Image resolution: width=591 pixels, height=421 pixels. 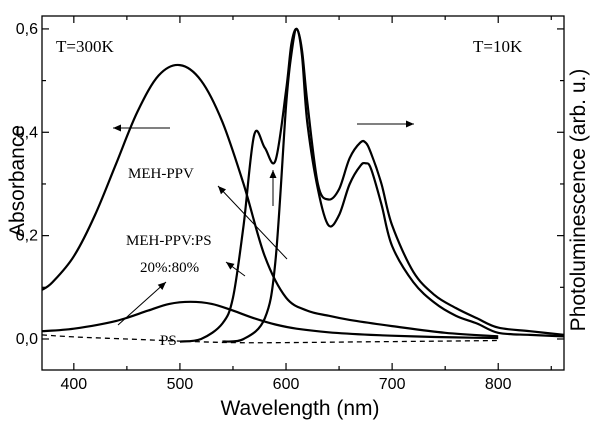 What do you see at coordinates (27, 236) in the screenshot?
I see `y-tick-label: 0,2` at bounding box center [27, 236].